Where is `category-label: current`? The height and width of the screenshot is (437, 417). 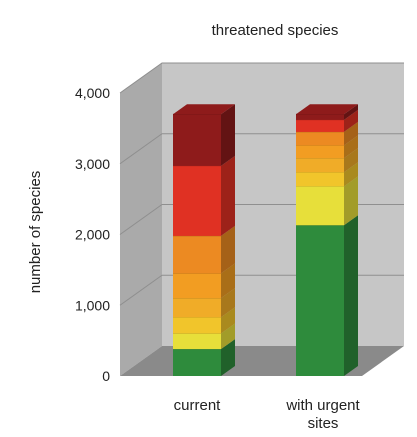 category-label: current is located at coordinates (198, 405).